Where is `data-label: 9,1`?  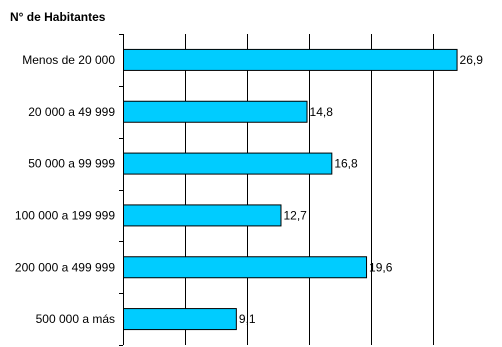
data-label: 9,1 is located at coordinates (247, 319).